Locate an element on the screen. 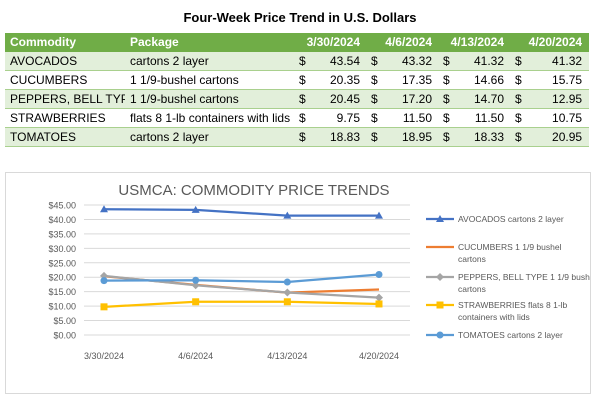 This screenshot has width=600, height=400. commodity-cell: AVOCADOS is located at coordinates (65, 61).